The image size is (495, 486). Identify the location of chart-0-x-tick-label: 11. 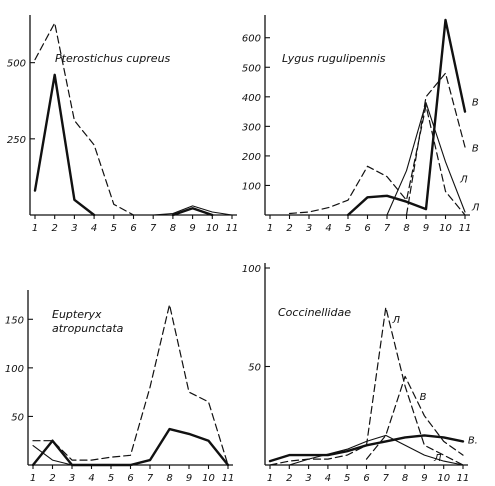
(232, 228).